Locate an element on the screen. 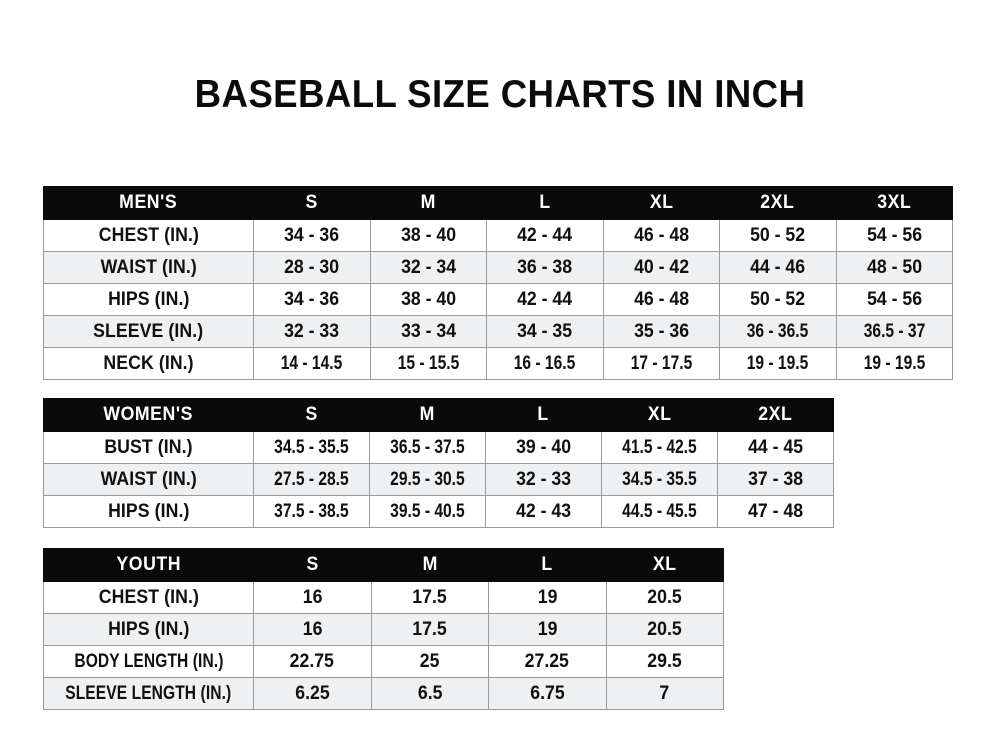  cell-value: 39.5 - 40.5 is located at coordinates (427, 511).